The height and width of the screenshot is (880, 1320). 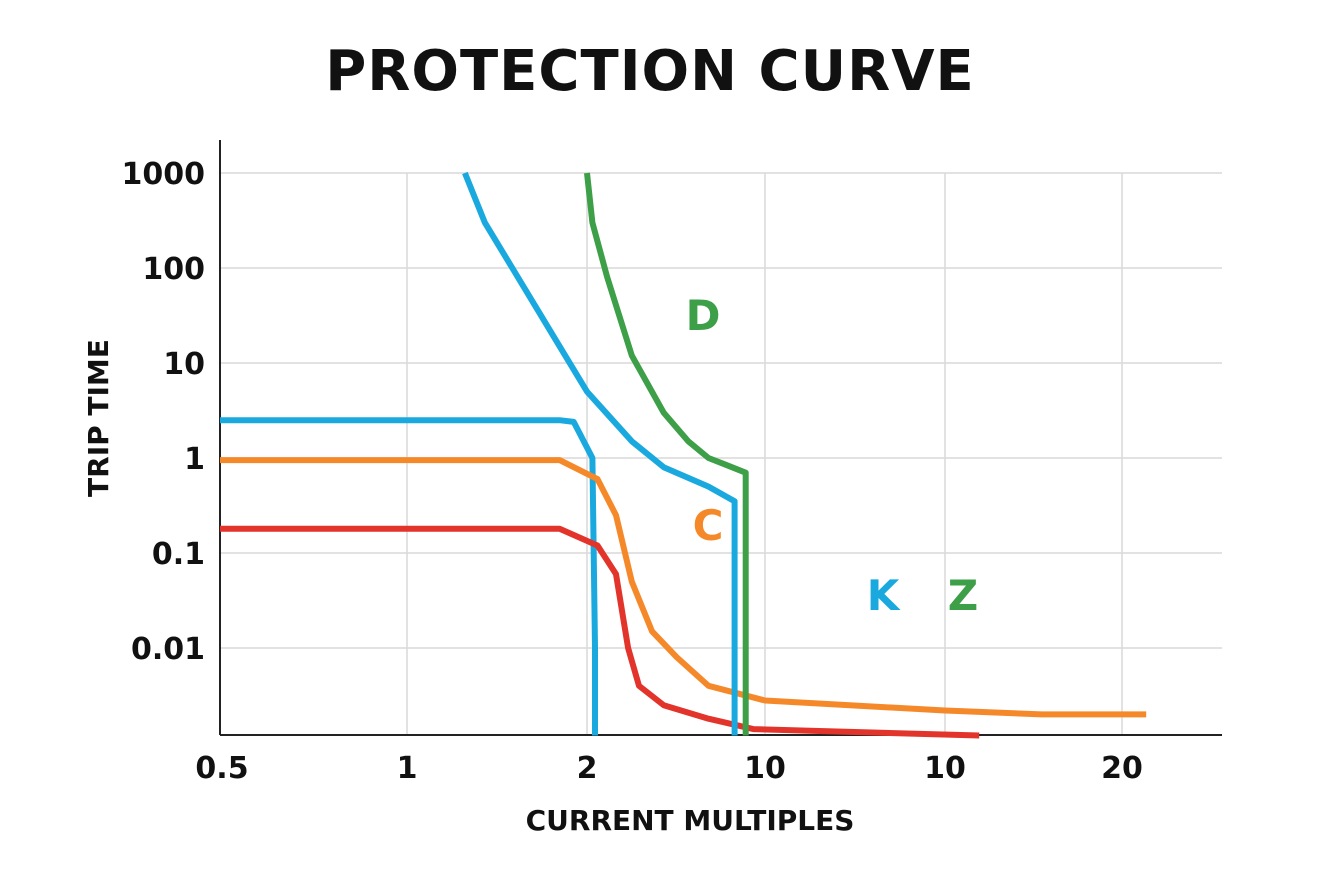 I want to click on series-3-line, so click(x=600, y=632).